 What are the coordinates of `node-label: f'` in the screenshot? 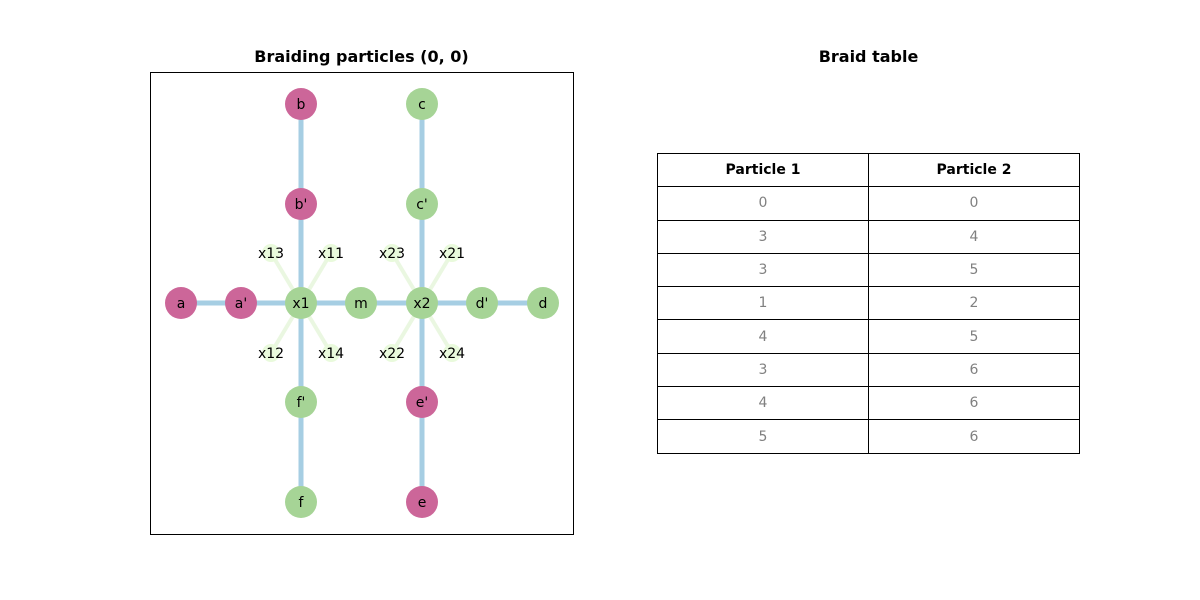 It's located at (301, 403).